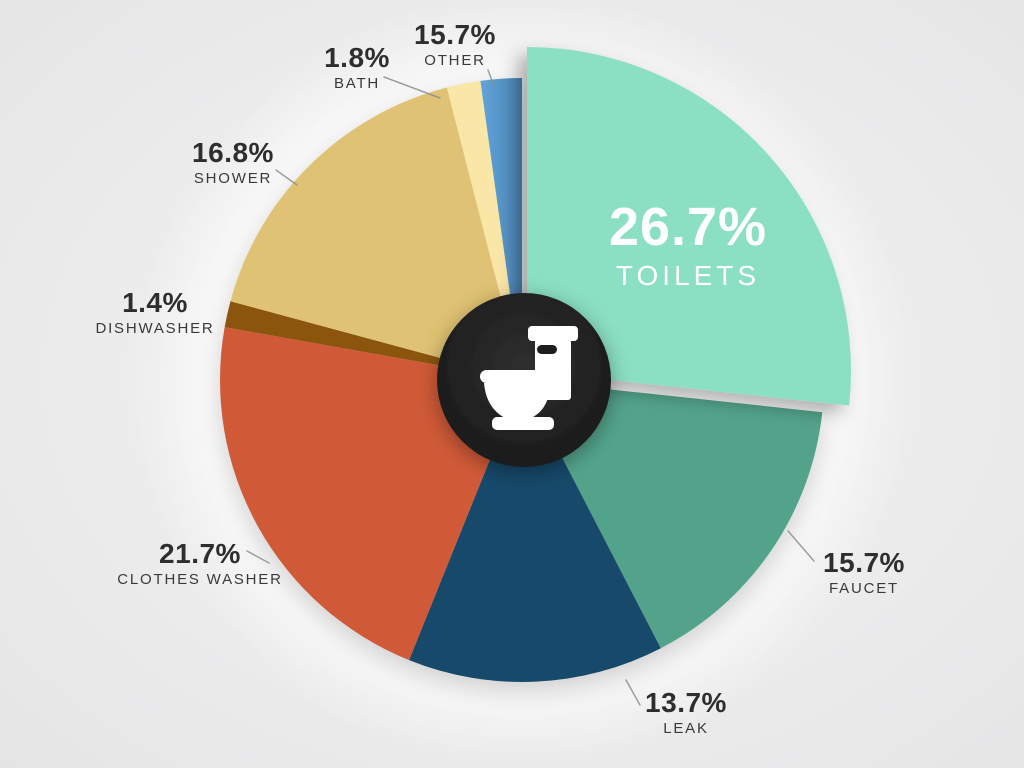 The height and width of the screenshot is (768, 1024). I want to click on label-bath: 1.8% BATH, so click(357, 69).